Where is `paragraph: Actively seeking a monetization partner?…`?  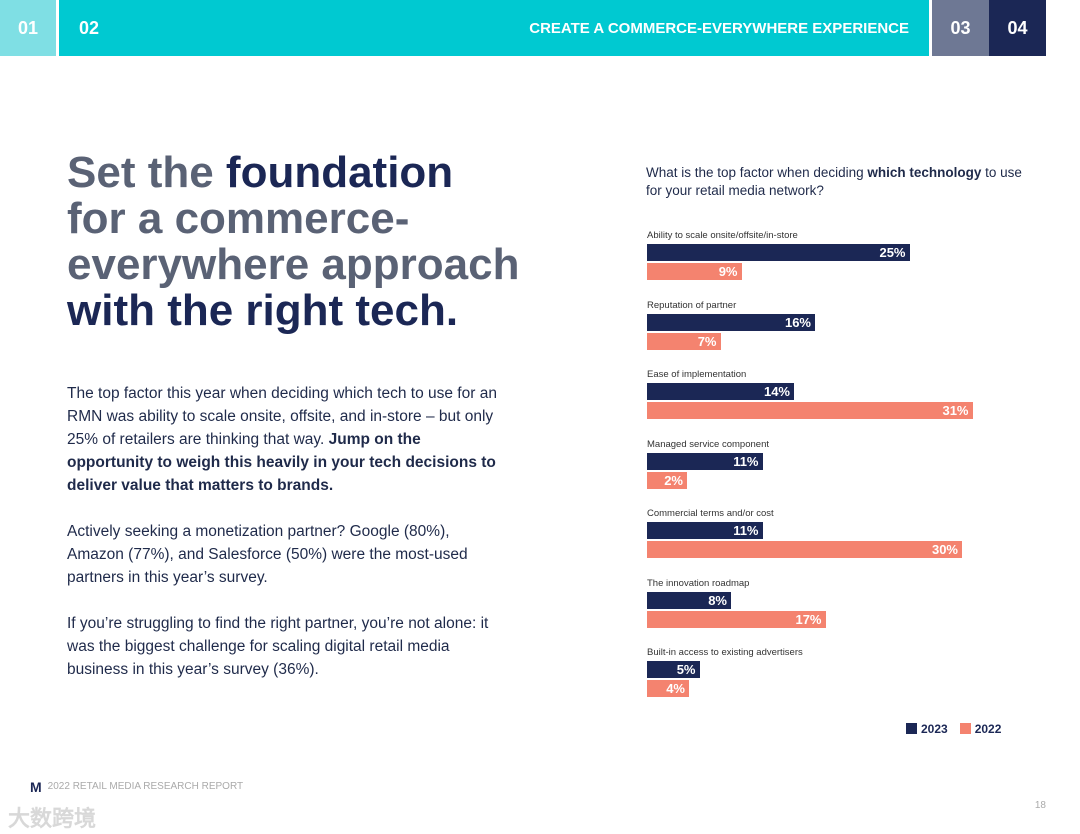
paragraph: Actively seeking a monetization partner?… is located at coordinates (267, 554).